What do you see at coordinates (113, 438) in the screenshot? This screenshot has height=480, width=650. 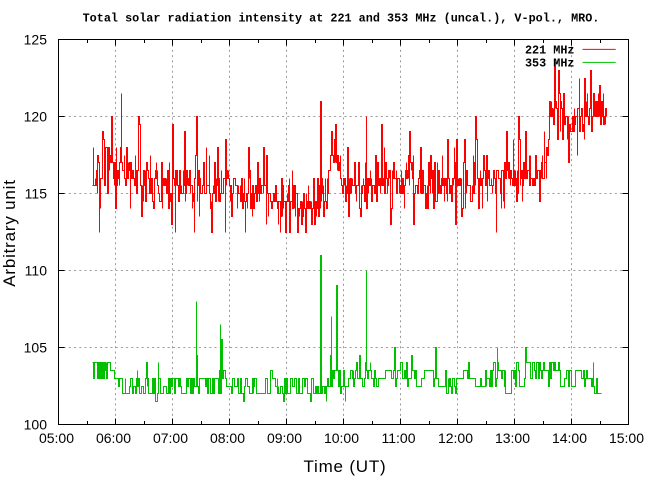 I see `svg-text: 06:00` at bounding box center [113, 438].